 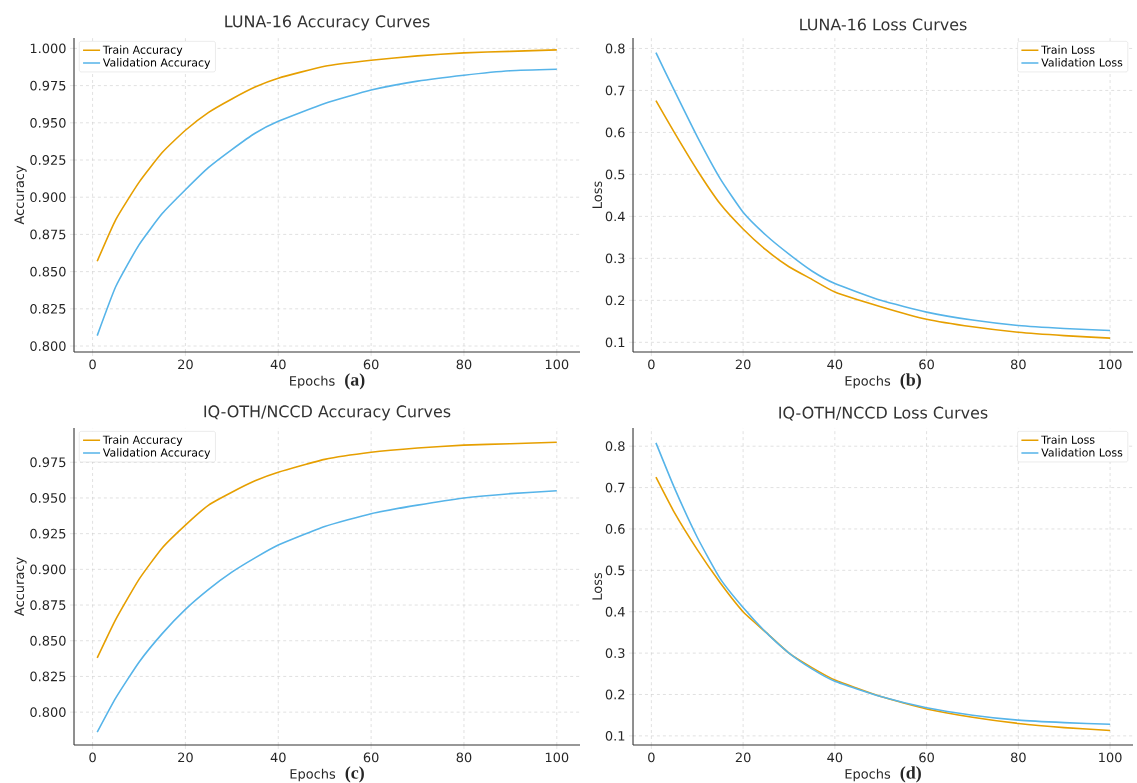 What do you see at coordinates (48, 48) in the screenshot?
I see `y-tick-label: 1.000` at bounding box center [48, 48].